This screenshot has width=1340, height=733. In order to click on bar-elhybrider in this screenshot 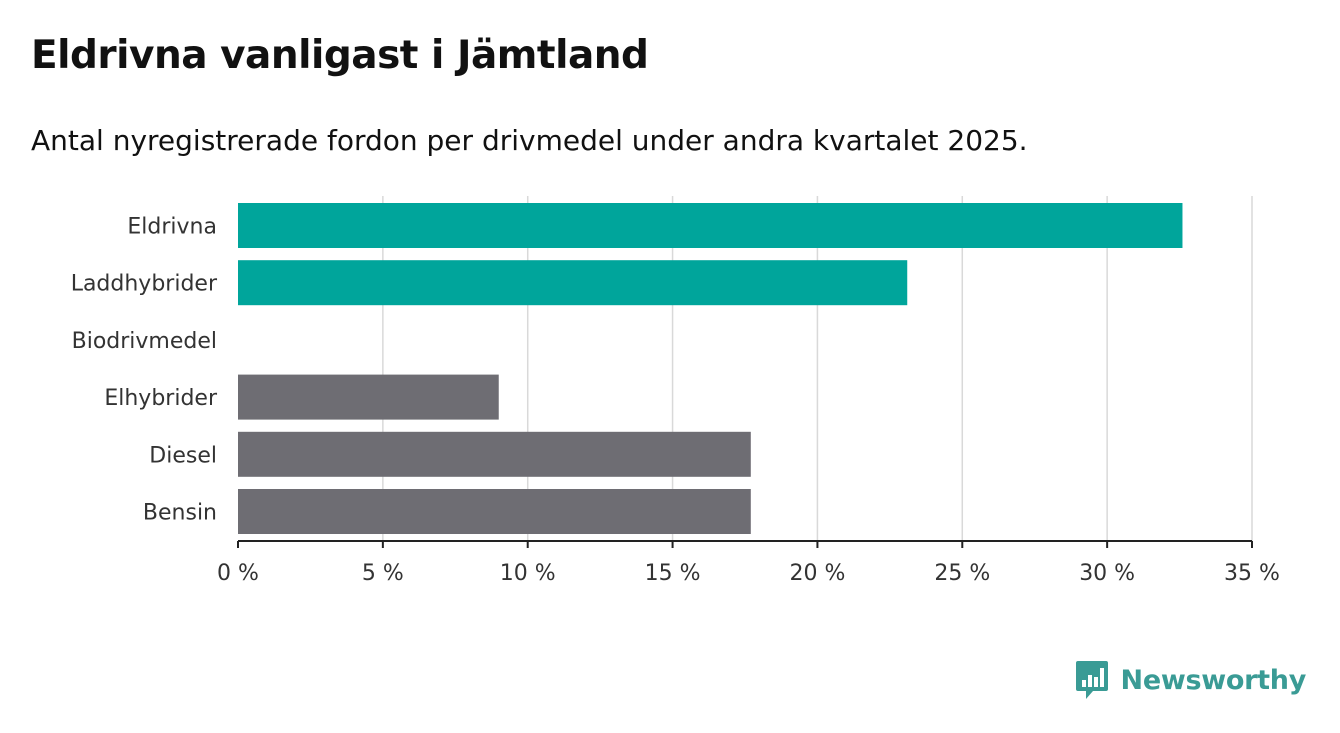, I will do `click(368, 397)`.